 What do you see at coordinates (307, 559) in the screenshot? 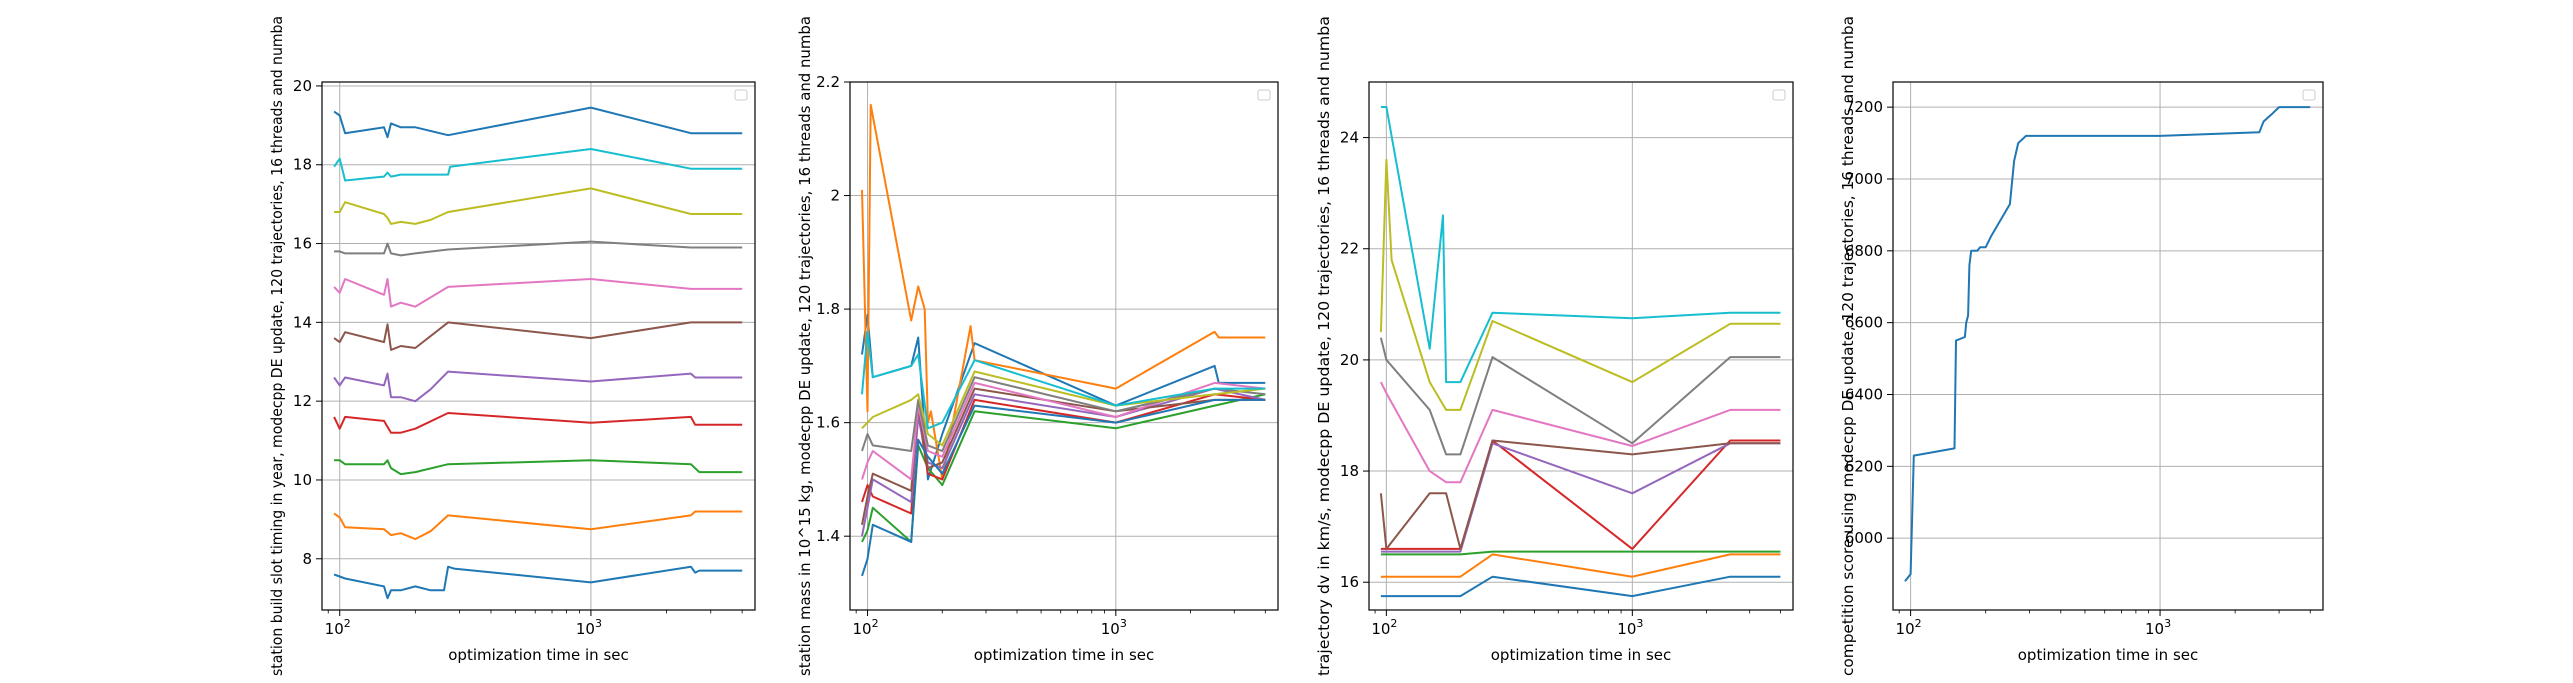
I see `y-tick-label: 8` at bounding box center [307, 559].